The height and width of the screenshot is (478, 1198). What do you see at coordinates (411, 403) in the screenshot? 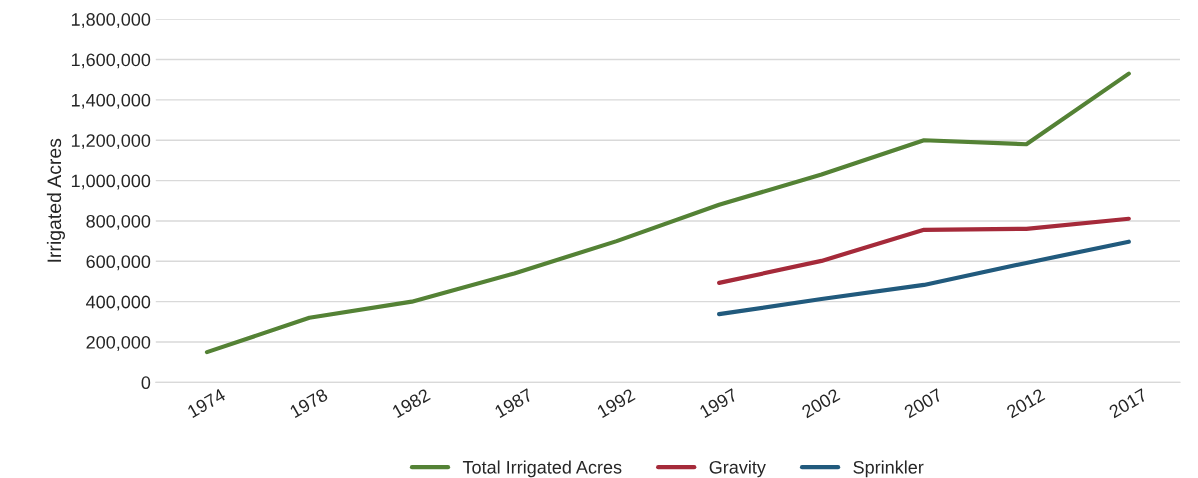
I see `x-tick-label: 1982` at bounding box center [411, 403].